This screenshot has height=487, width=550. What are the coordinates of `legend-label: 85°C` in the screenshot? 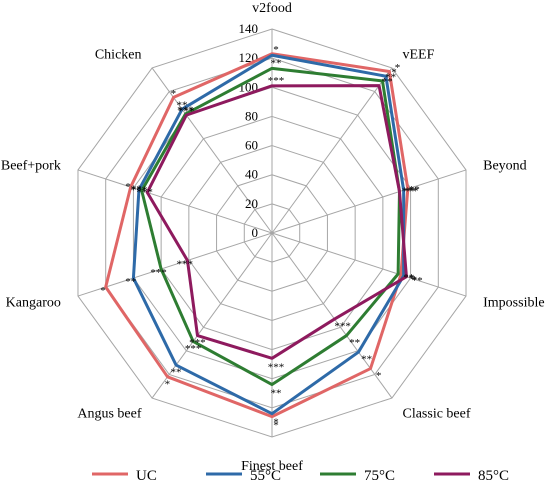 It's located at (493, 476).